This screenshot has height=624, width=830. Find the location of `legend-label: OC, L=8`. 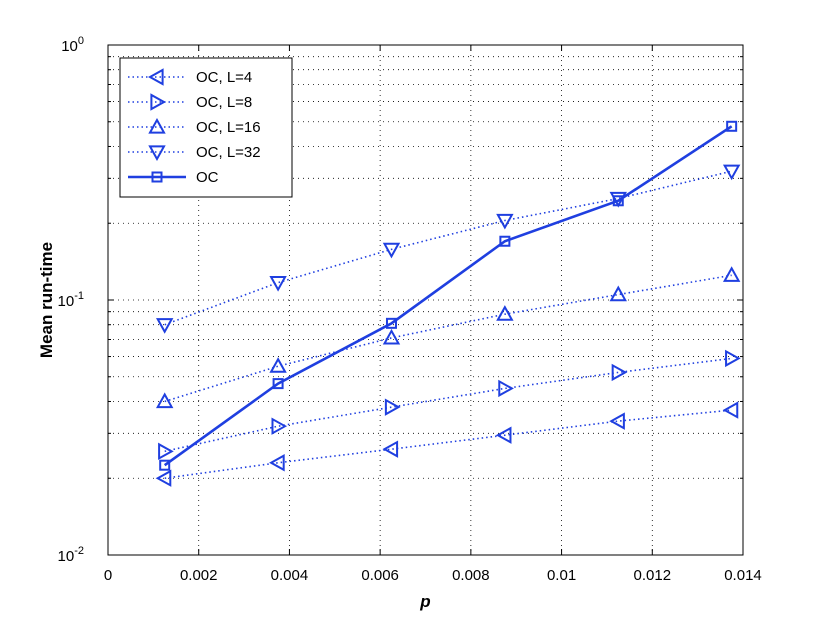

legend-label: OC, L=8 is located at coordinates (224, 102).